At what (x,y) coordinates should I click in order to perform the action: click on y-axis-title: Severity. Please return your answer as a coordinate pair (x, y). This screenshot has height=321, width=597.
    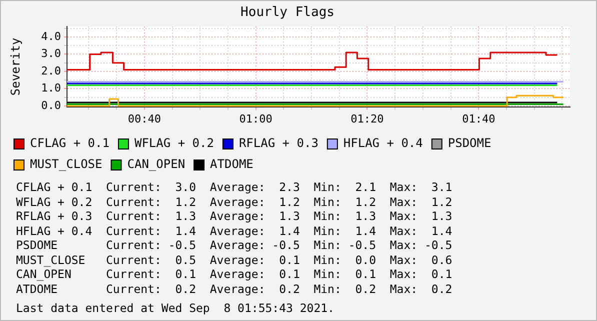
    Looking at the image, I should click on (15, 67).